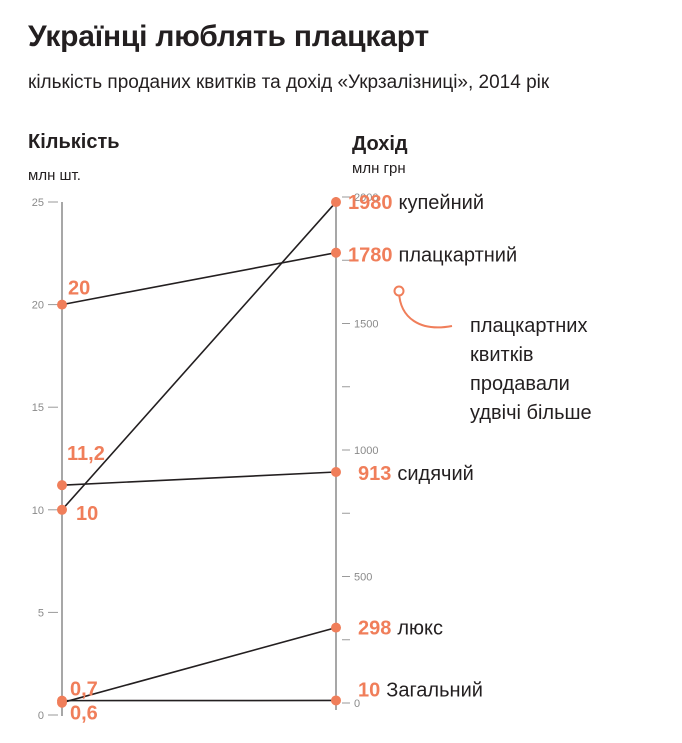 This screenshot has width=682, height=743. What do you see at coordinates (531, 413) in the screenshot?
I see `annotation-line-4: удвічі більше` at bounding box center [531, 413].